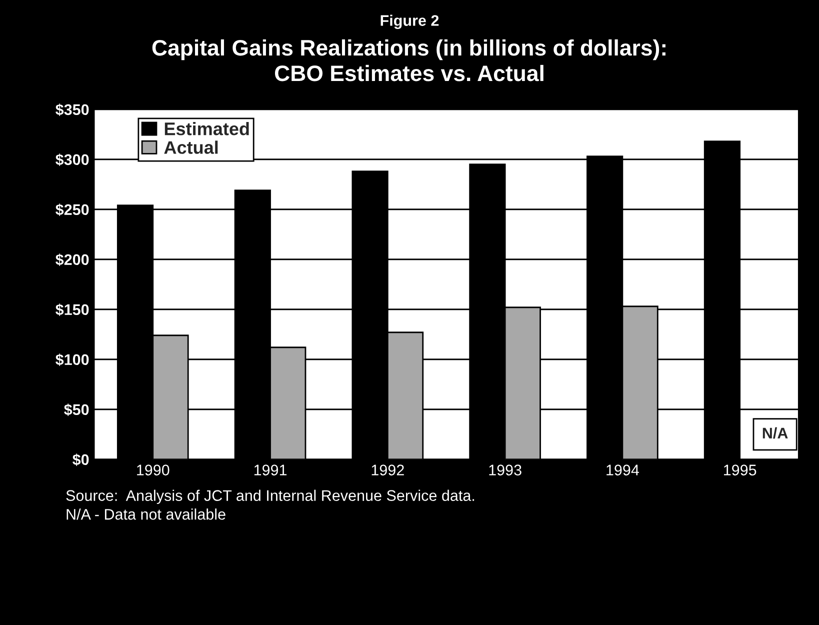  What do you see at coordinates (388, 470) in the screenshot?
I see `x-tick-label: 1992` at bounding box center [388, 470].